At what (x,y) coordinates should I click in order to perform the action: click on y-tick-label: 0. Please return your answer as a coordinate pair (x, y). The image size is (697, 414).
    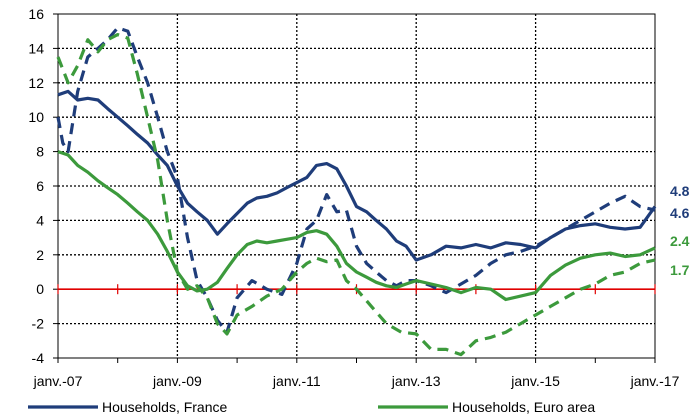
    Looking at the image, I should click on (40, 289).